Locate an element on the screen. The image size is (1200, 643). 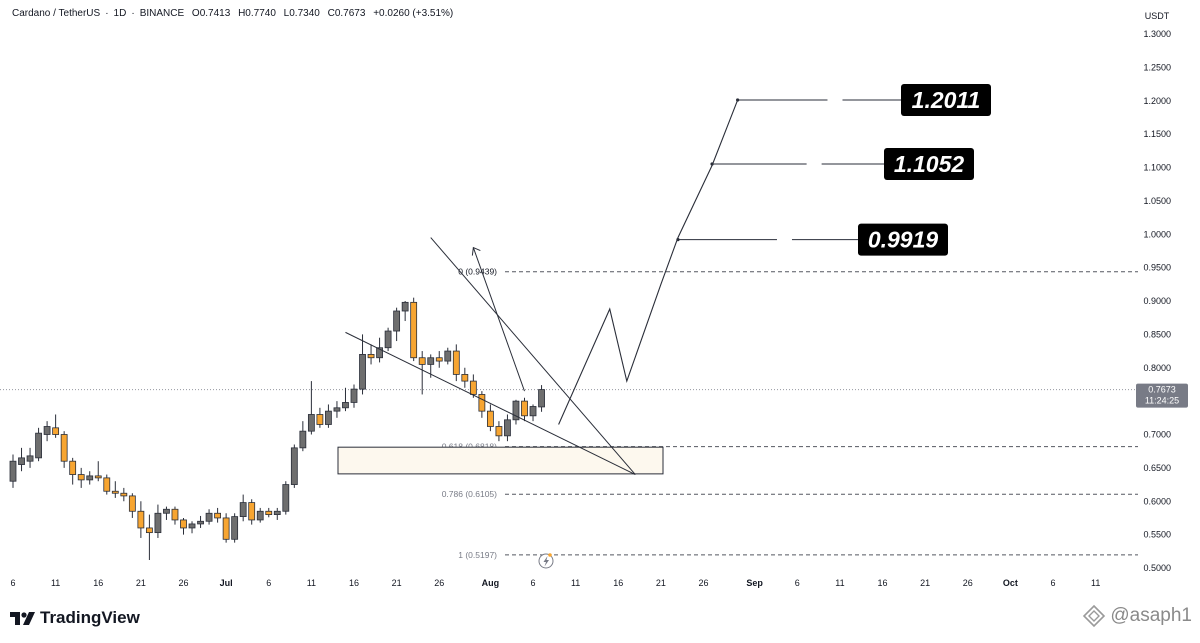
wedge-upper-line is located at coordinates (533, 356).